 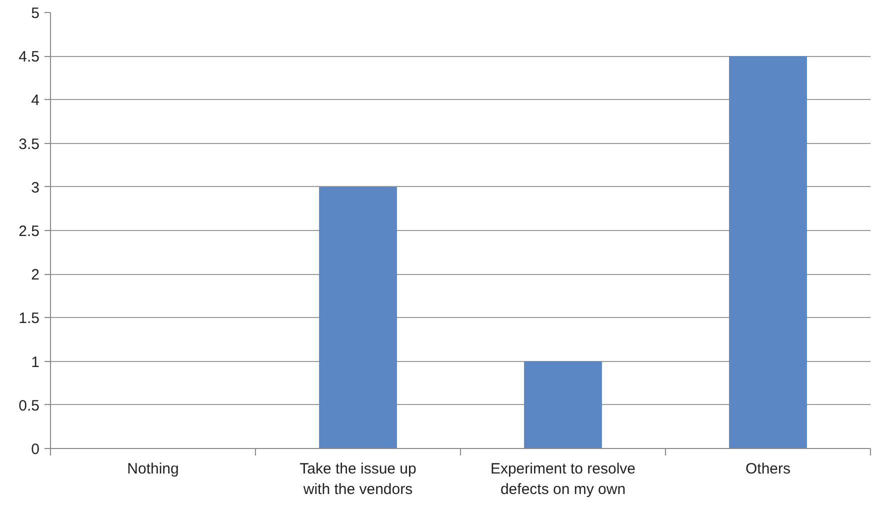 I want to click on y-tick-label: 1, so click(x=35, y=362).